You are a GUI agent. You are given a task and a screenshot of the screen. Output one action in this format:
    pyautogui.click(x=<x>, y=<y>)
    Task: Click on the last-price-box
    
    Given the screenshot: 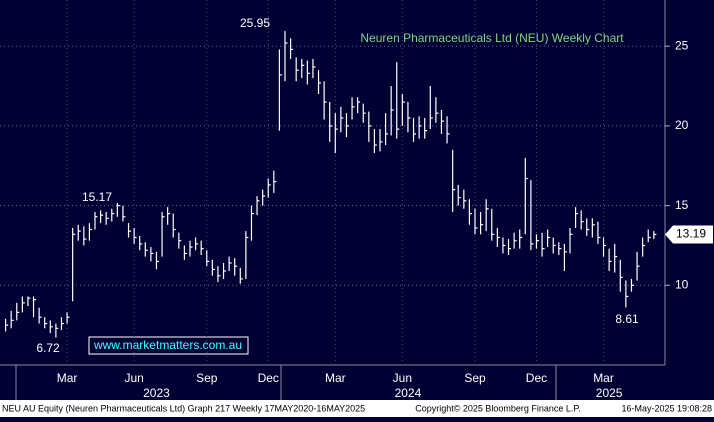 What is the action you would take?
    pyautogui.click(x=689, y=234)
    